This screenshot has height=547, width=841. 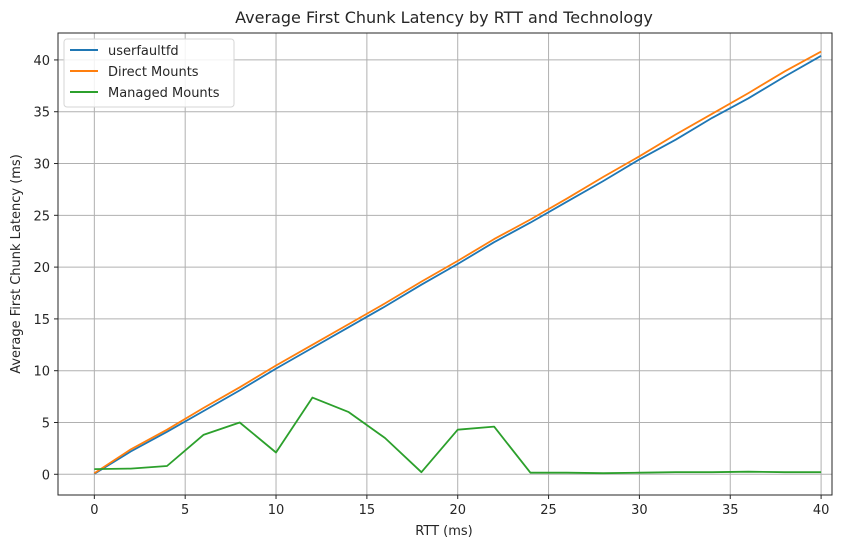 I want to click on x-tick-label: 40, so click(x=821, y=510).